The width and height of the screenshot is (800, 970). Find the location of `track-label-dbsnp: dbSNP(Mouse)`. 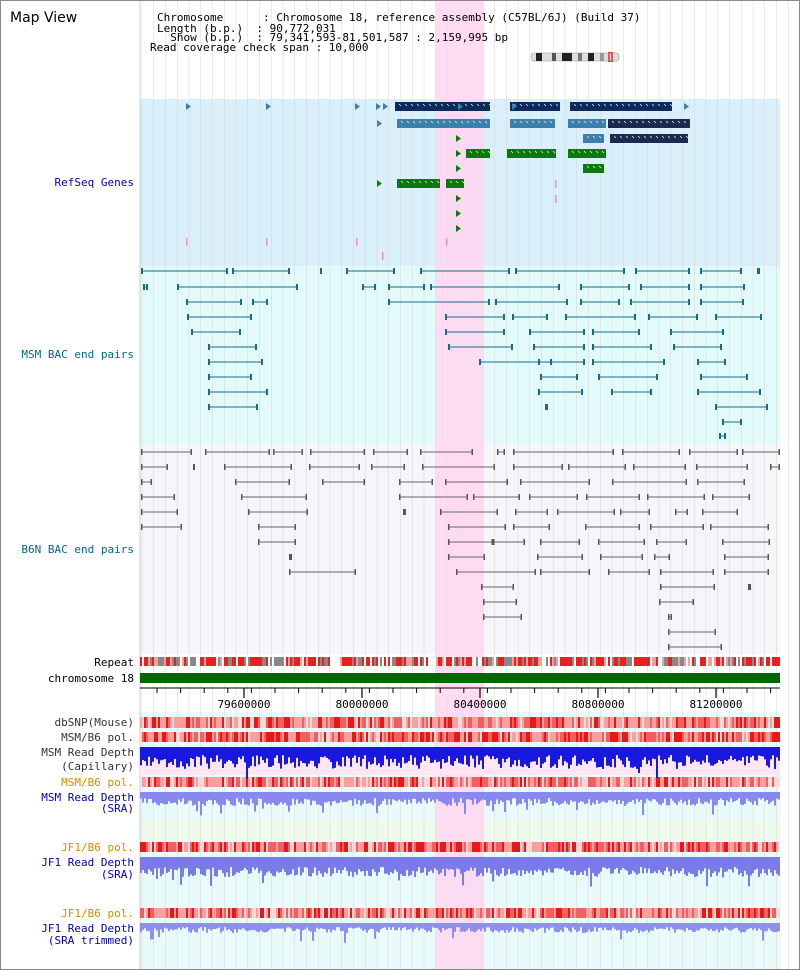

track-label-dbsnp: dbSNP(Mouse) is located at coordinates (94, 722).